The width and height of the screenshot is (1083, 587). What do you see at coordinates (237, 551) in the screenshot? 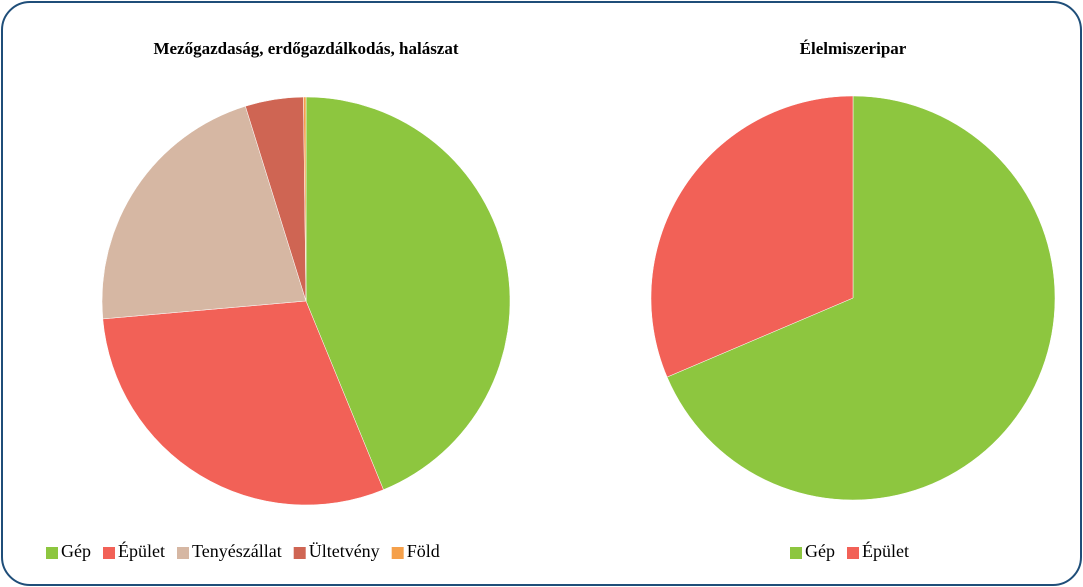
I see `legend-label: Tenyészállat` at bounding box center [237, 551].